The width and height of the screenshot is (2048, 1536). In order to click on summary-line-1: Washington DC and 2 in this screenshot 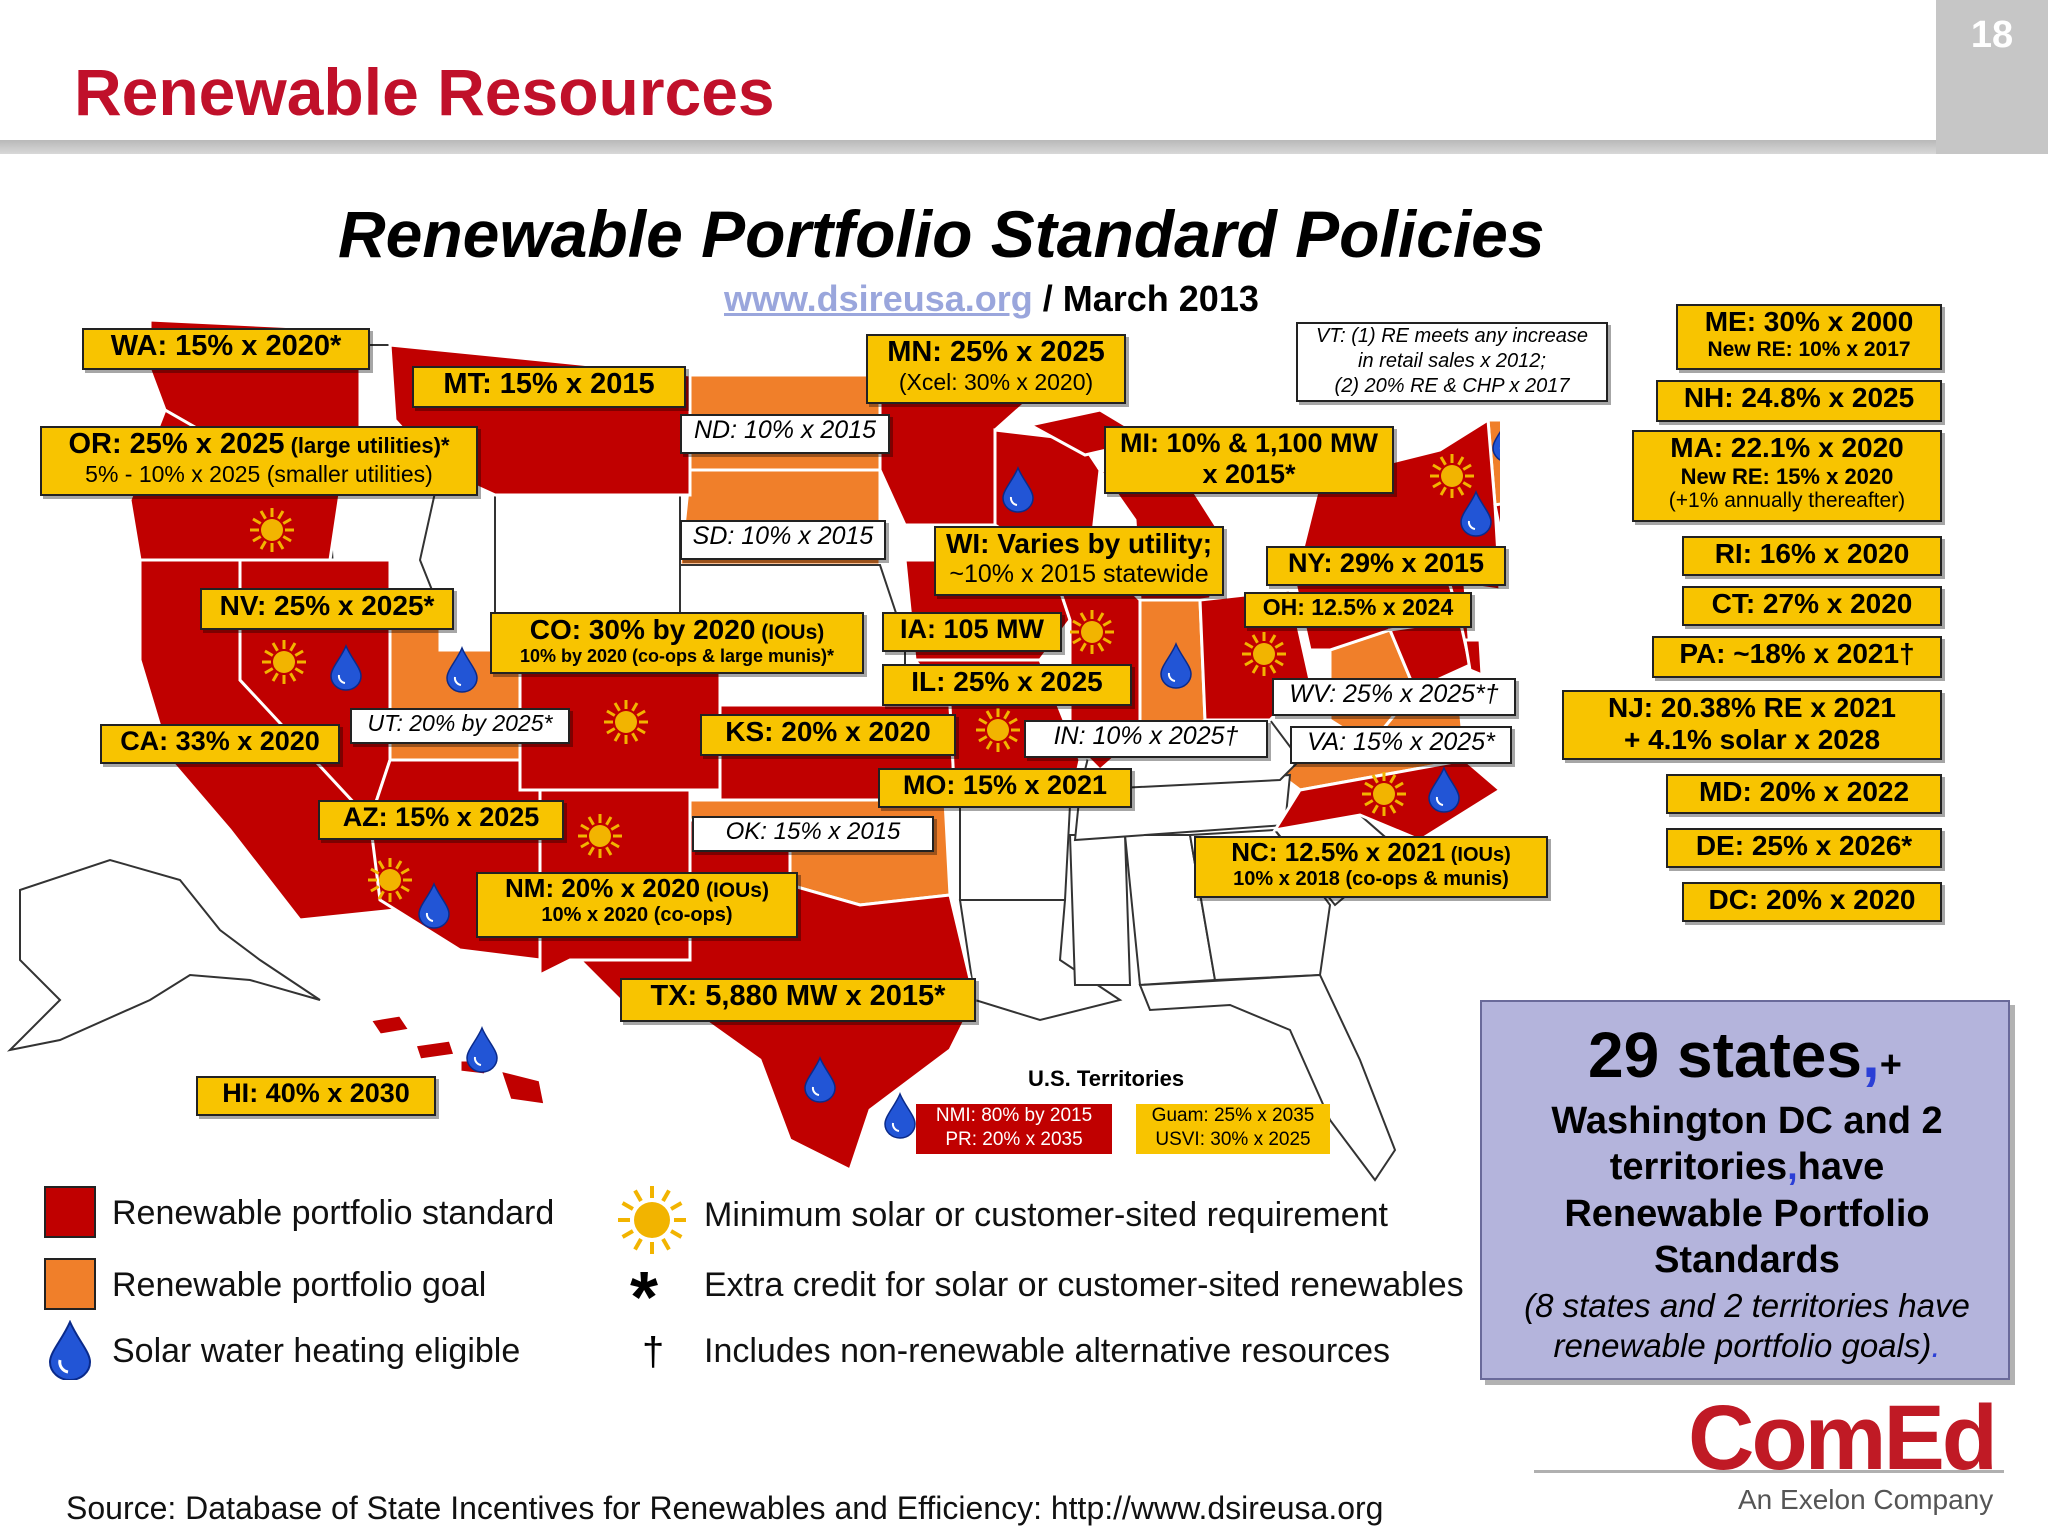, I will do `click(1747, 1121)`.